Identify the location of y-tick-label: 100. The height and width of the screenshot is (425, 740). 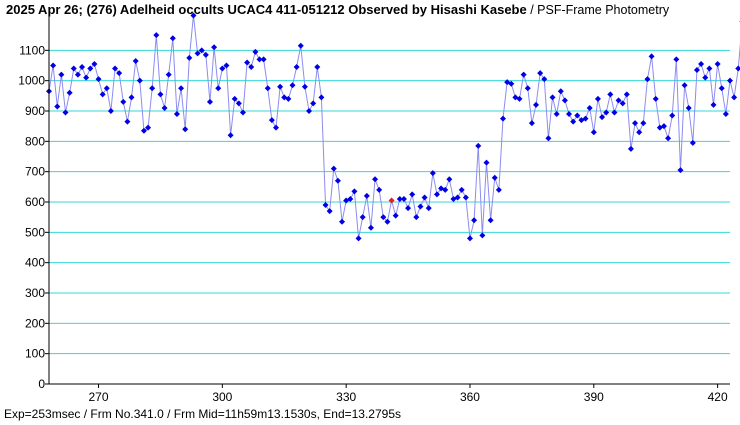
(35, 354).